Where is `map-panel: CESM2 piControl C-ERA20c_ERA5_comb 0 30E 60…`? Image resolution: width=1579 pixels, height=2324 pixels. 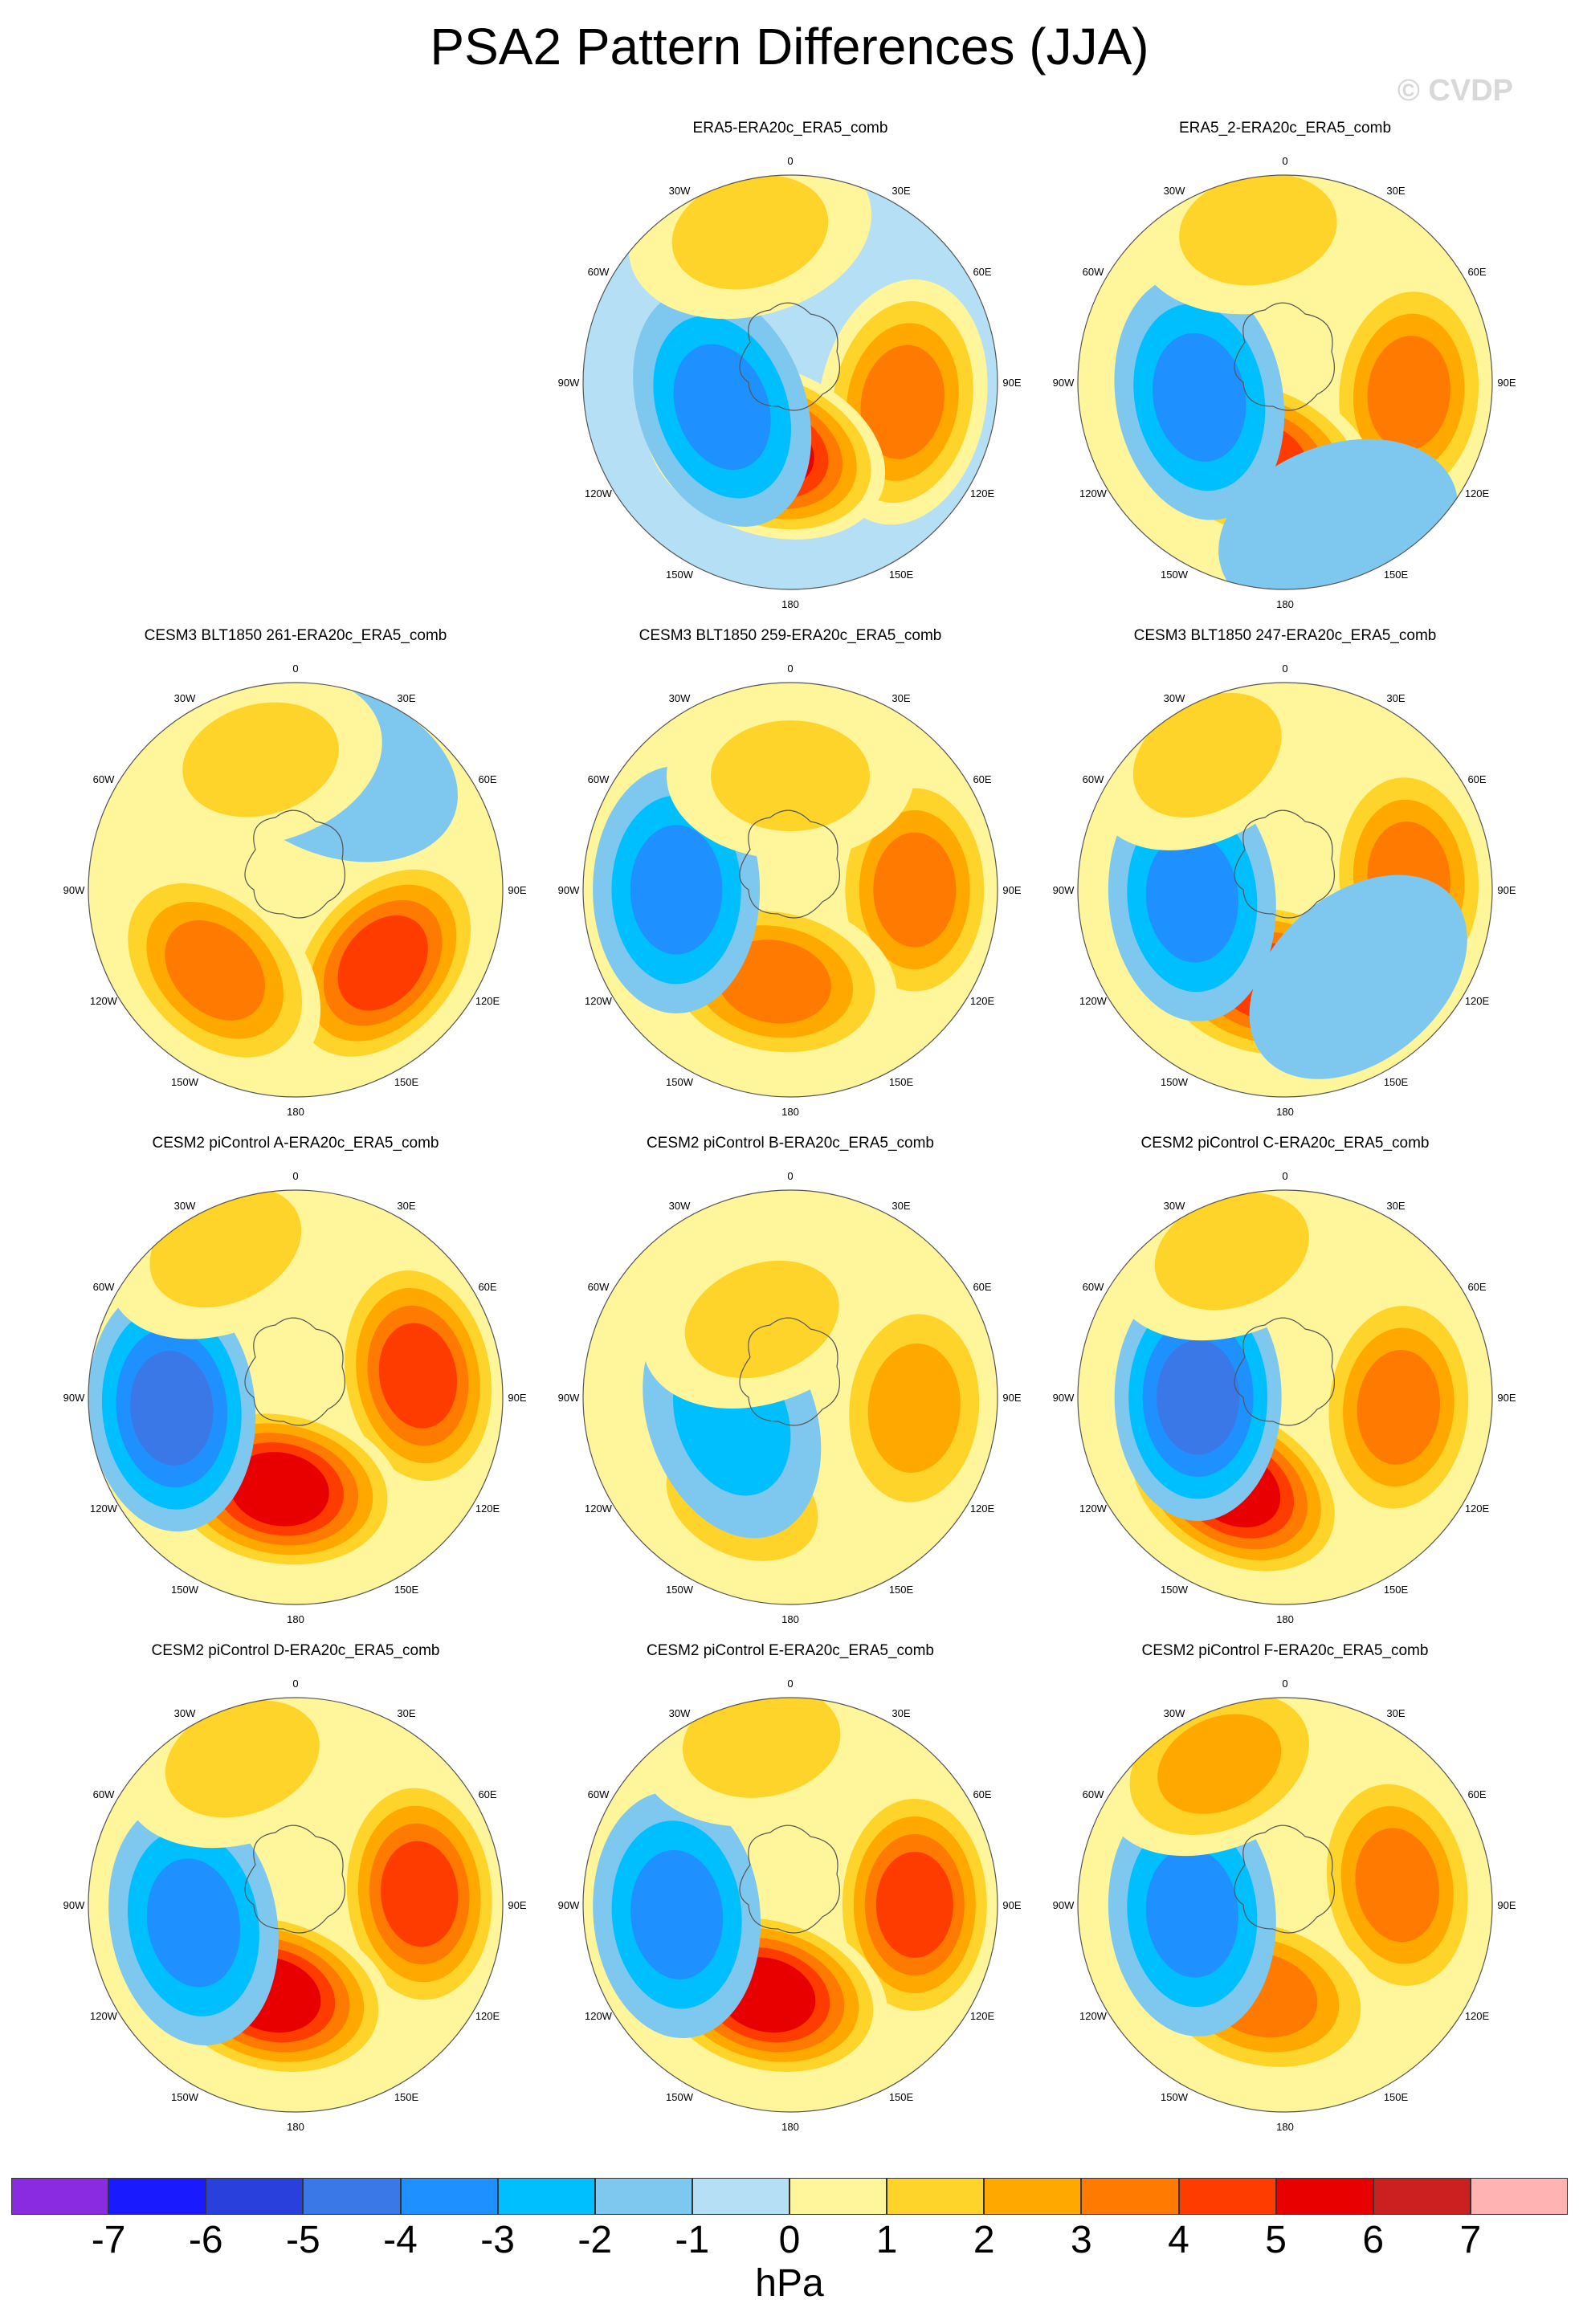 map-panel: CESM2 piControl C-ERA20c_ERA5_comb 0 30E 60… is located at coordinates (1285, 1388).